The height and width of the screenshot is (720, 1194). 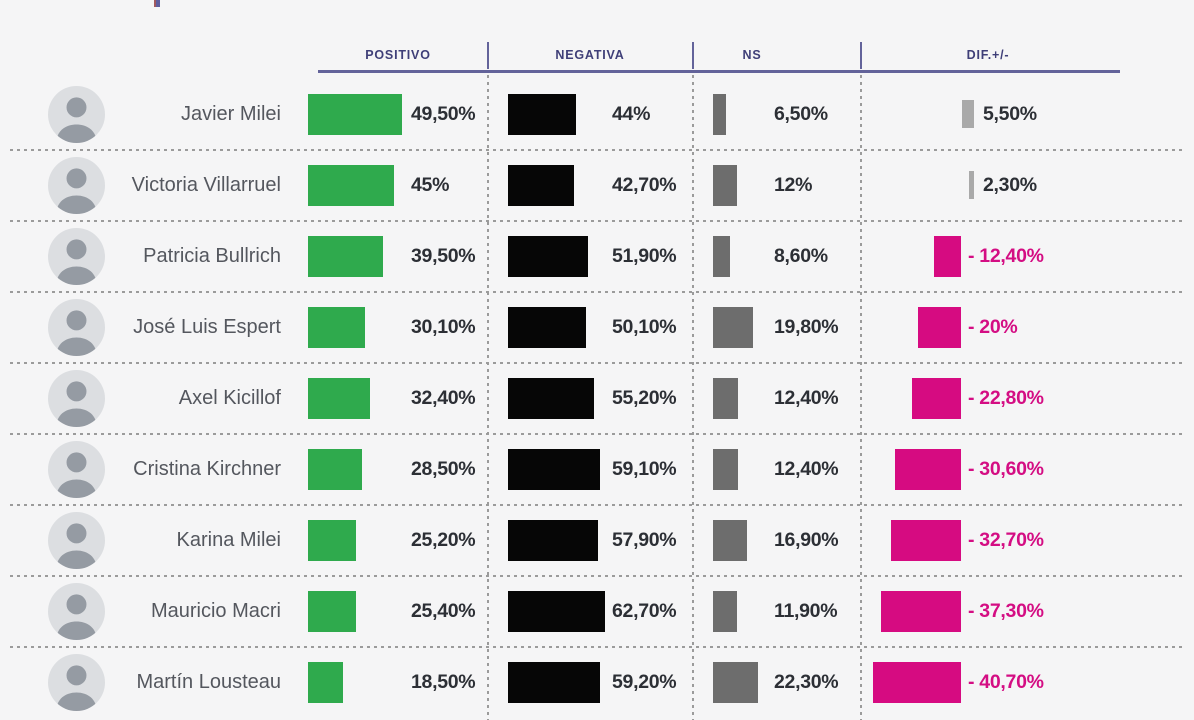 I want to click on dif-value: - 32,70%, so click(x=1006, y=540).